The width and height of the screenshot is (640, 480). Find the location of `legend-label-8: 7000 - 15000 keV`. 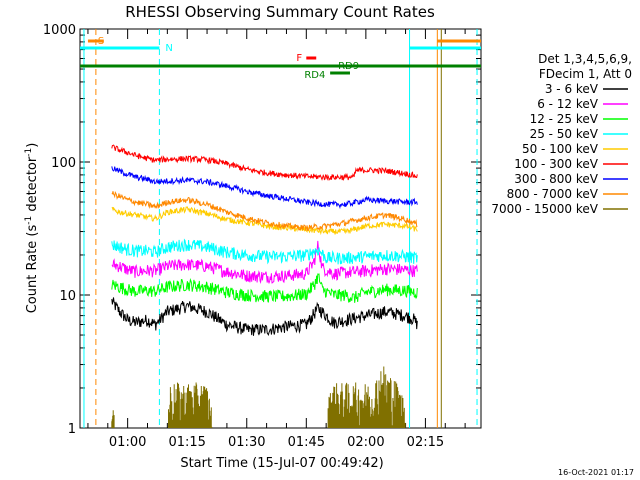

legend-label-8: 7000 - 15000 keV is located at coordinates (544, 209).